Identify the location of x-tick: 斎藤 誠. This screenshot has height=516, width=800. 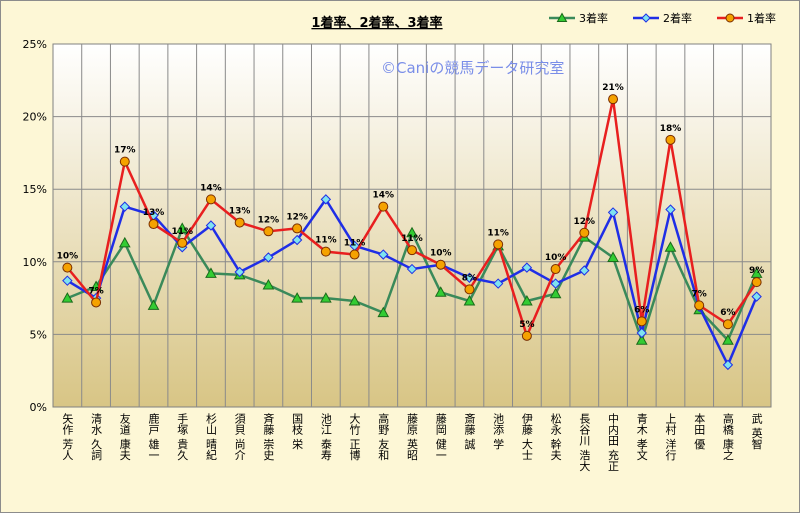
(469, 431).